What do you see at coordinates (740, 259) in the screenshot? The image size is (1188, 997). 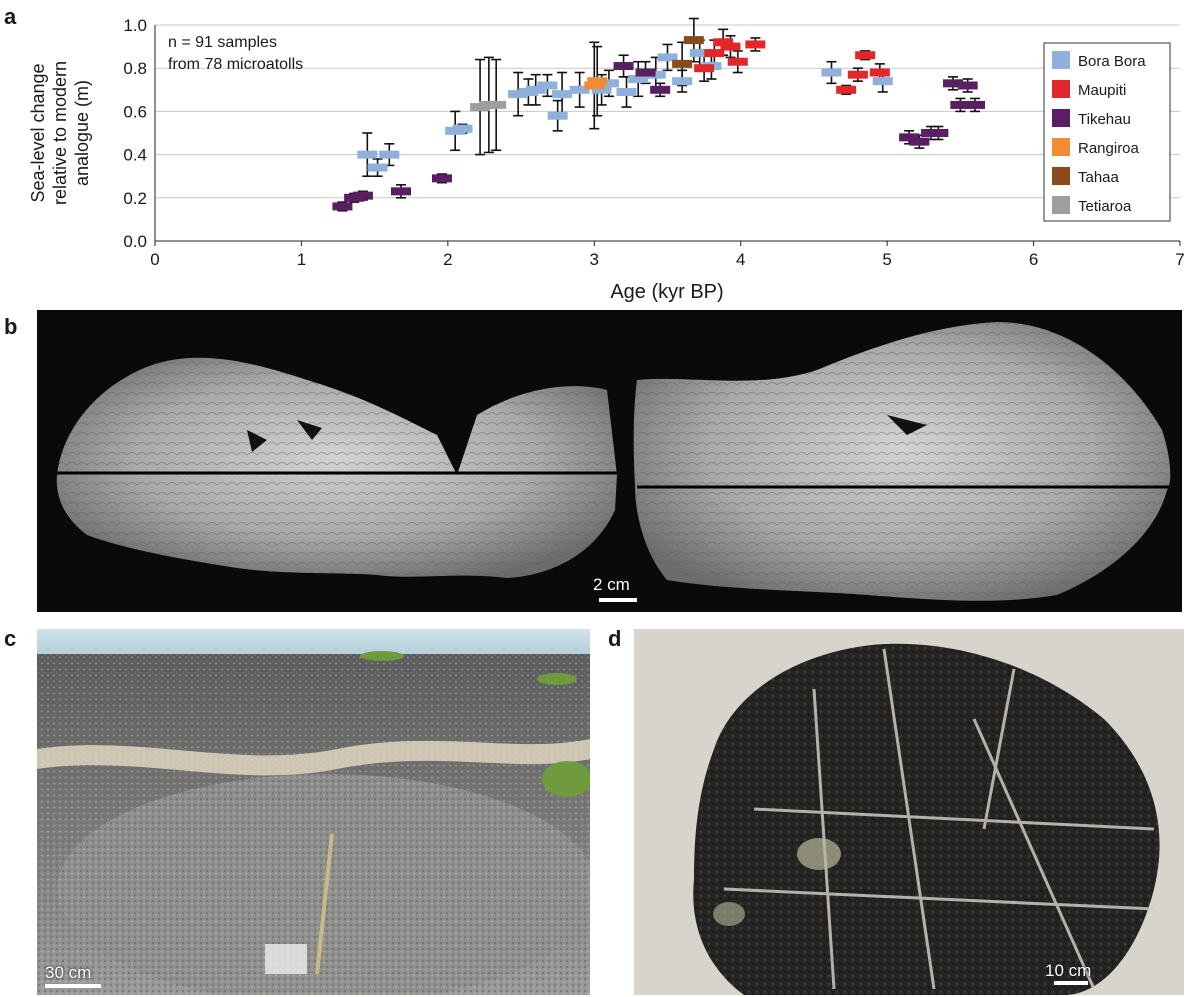 I see `x-tick-label: 4` at bounding box center [740, 259].